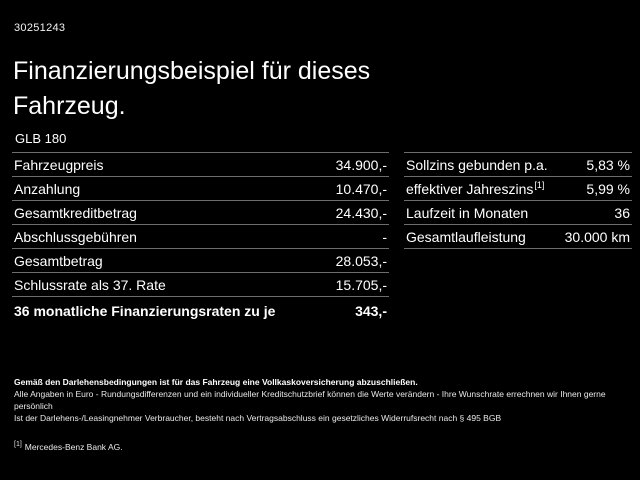 The height and width of the screenshot is (480, 640). I want to click on row-label: Schlussrate als 37. Rate, so click(90, 284).